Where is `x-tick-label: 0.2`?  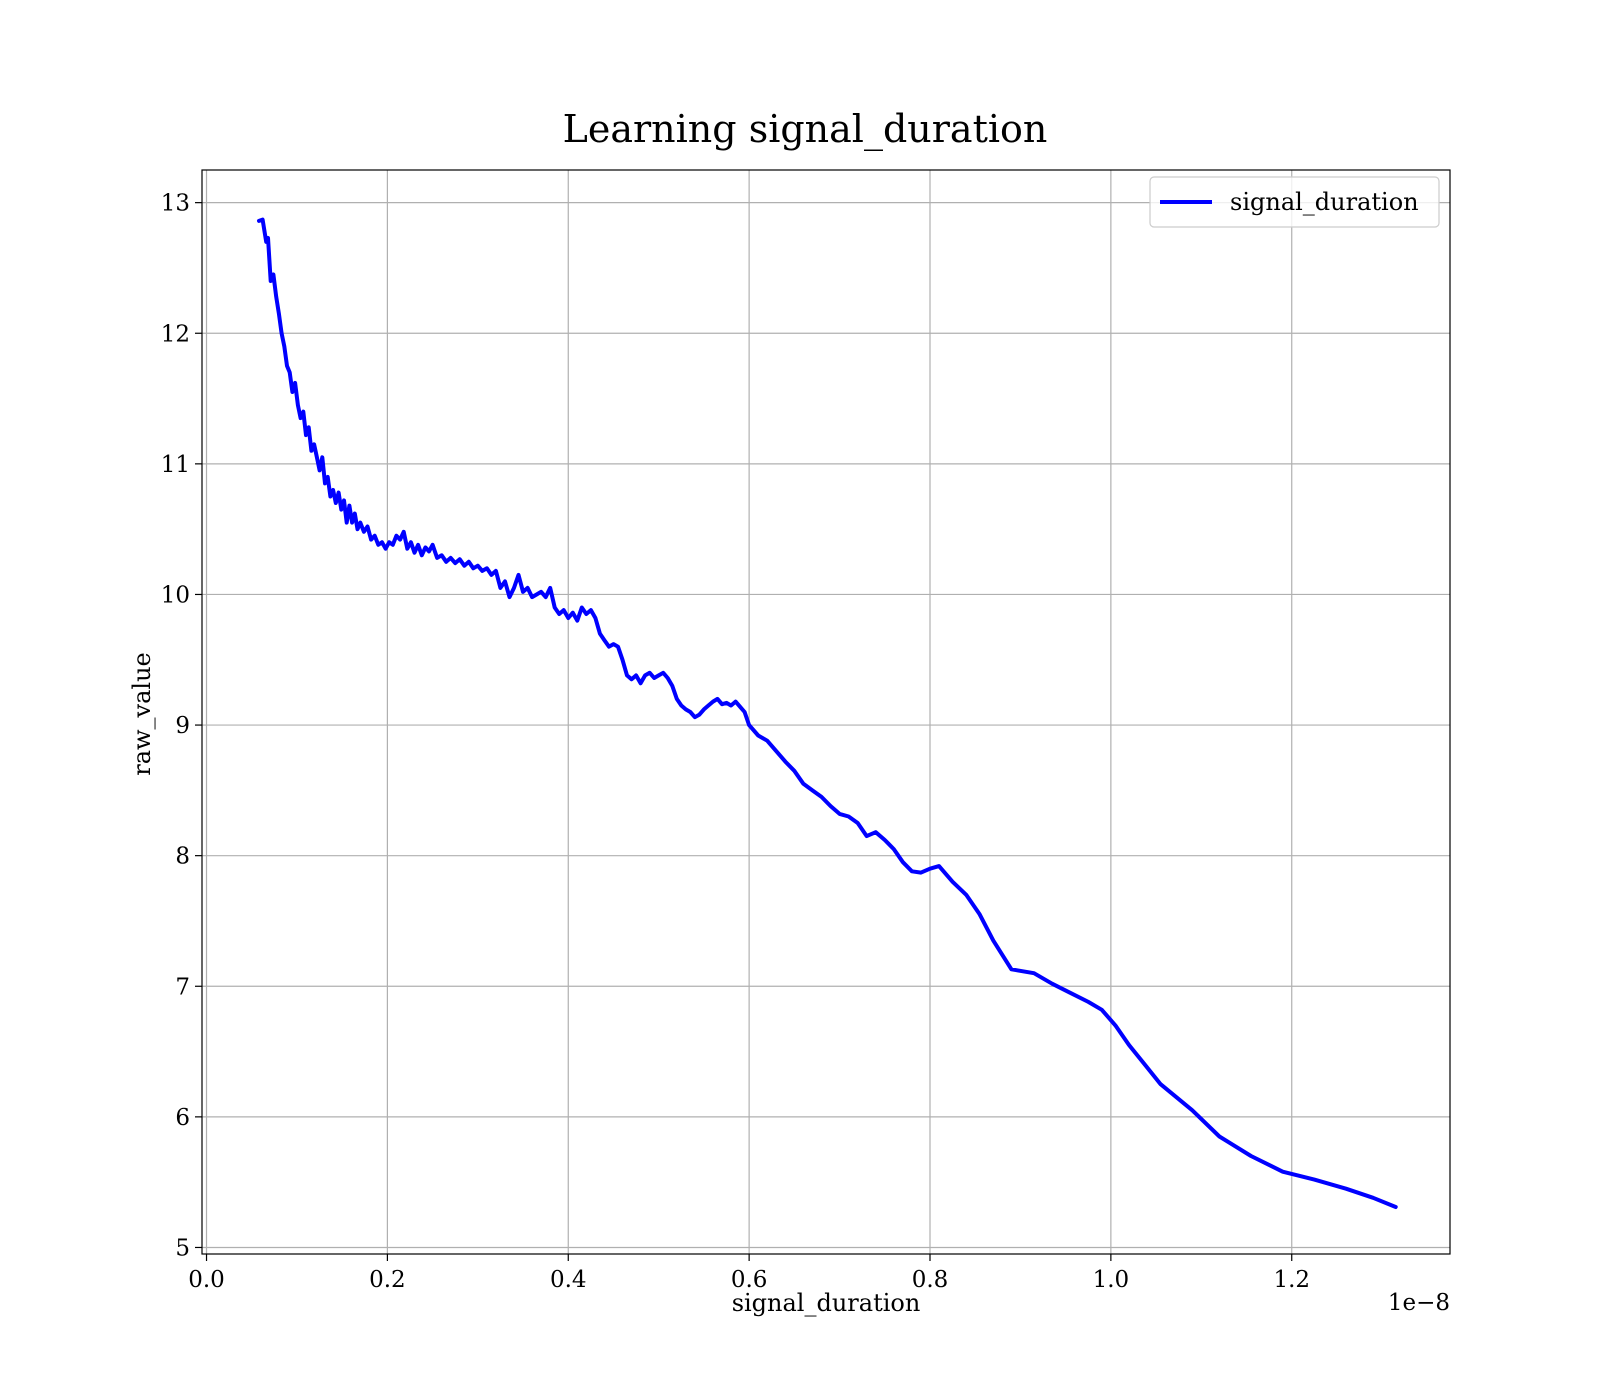 x-tick-label: 0.2 is located at coordinates (387, 1280).